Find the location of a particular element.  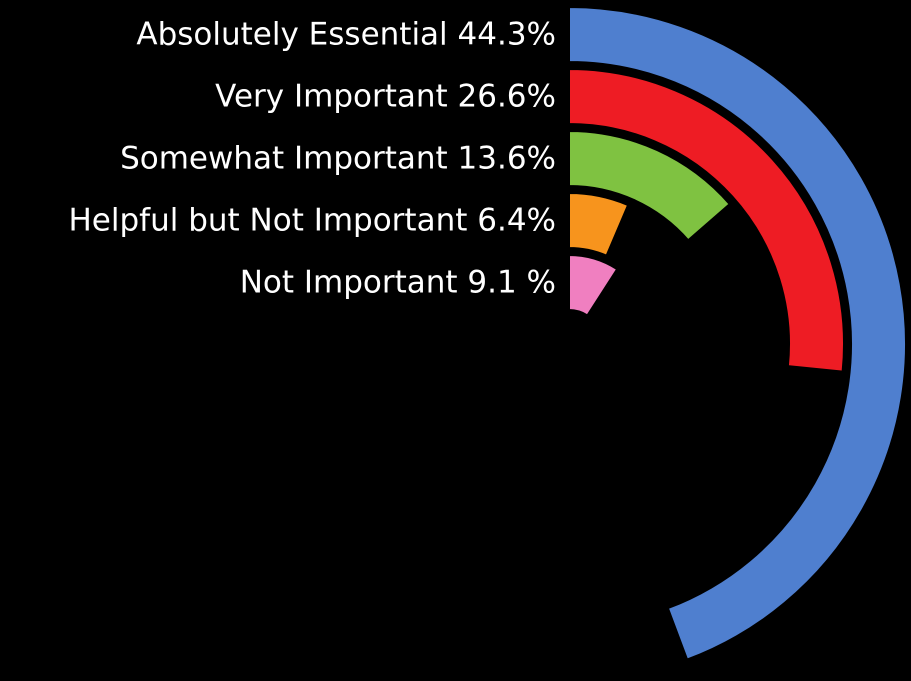

bar-very-important is located at coordinates (706, 220).